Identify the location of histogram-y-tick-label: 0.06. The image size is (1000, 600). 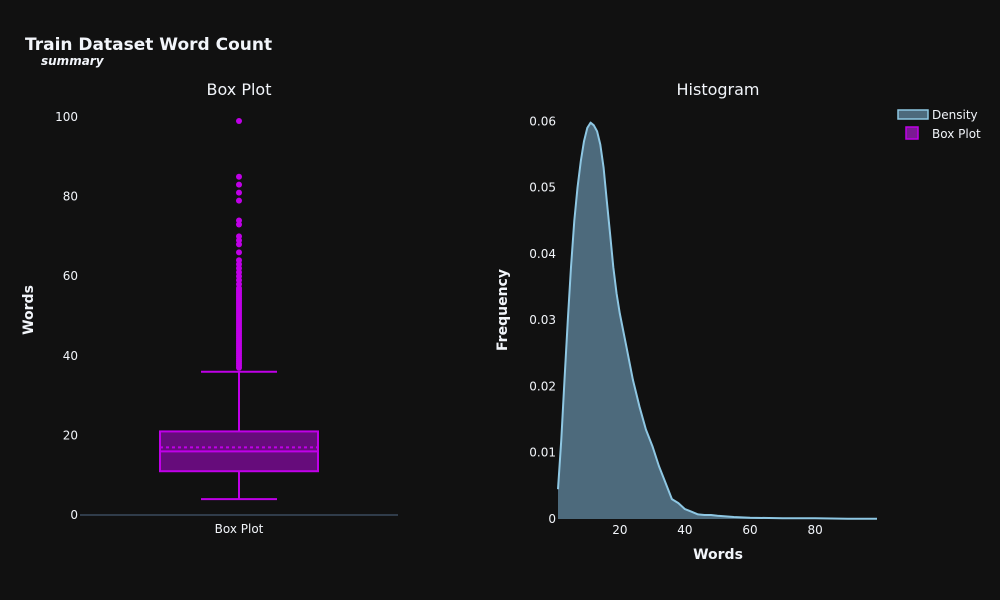
(542, 121).